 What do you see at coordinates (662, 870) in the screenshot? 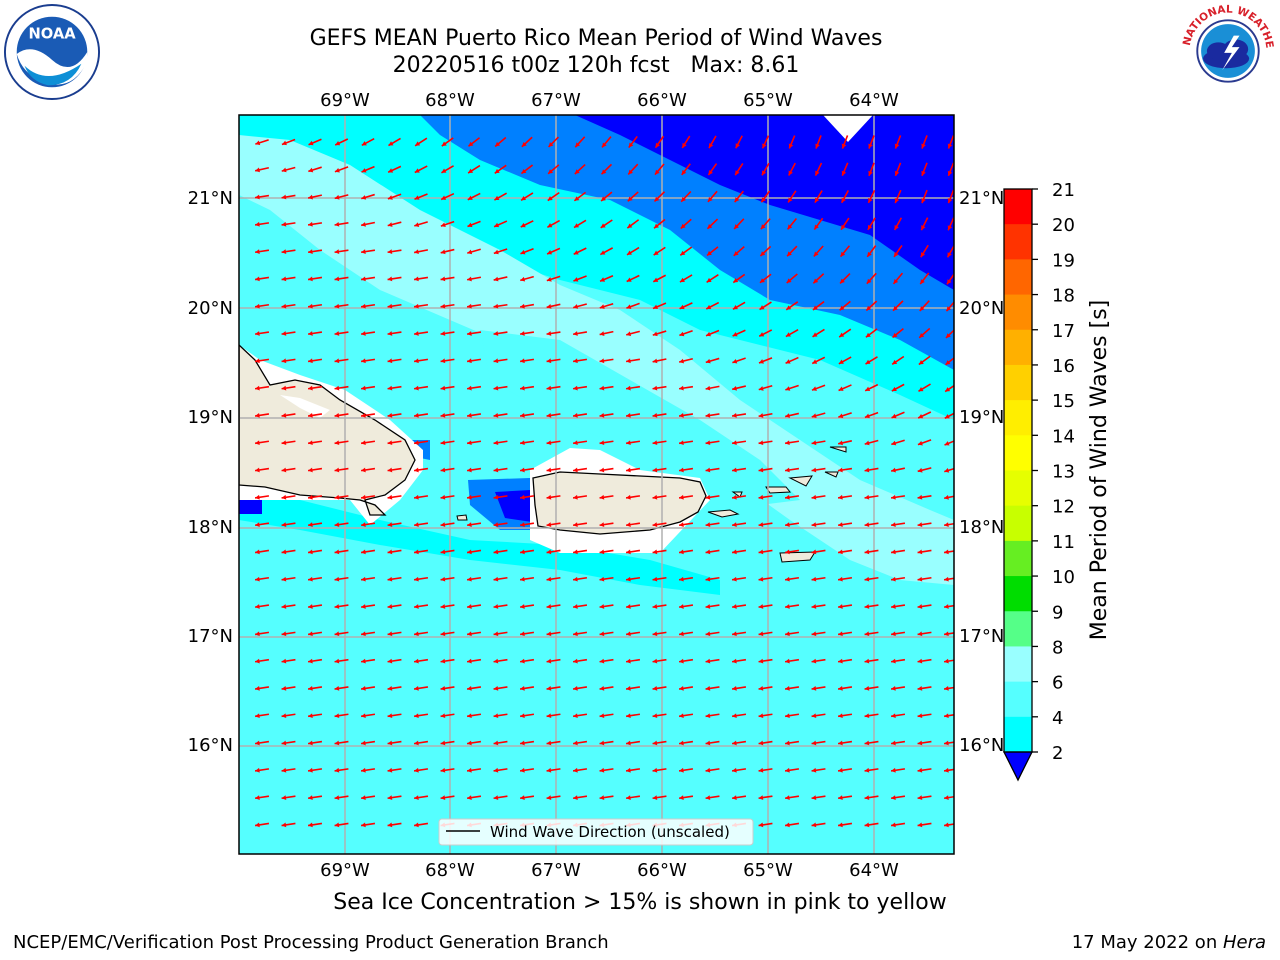
I see `lon-label-bottom: 66°W` at bounding box center [662, 870].